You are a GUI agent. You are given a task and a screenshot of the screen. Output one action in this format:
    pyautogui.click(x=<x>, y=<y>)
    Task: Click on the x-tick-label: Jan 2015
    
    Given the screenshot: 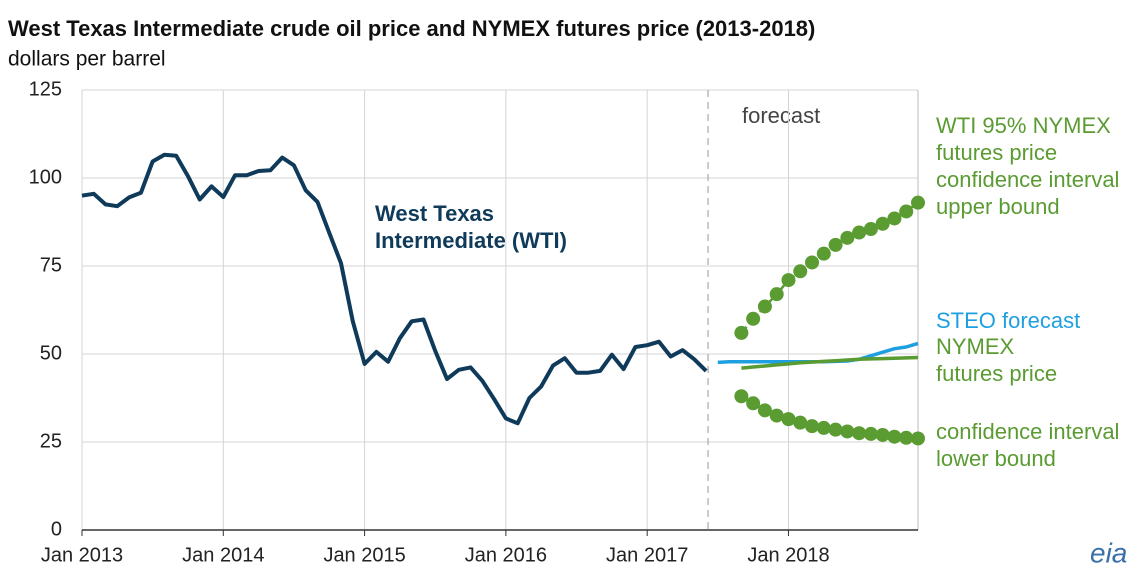 What is the action you would take?
    pyautogui.click(x=364, y=555)
    